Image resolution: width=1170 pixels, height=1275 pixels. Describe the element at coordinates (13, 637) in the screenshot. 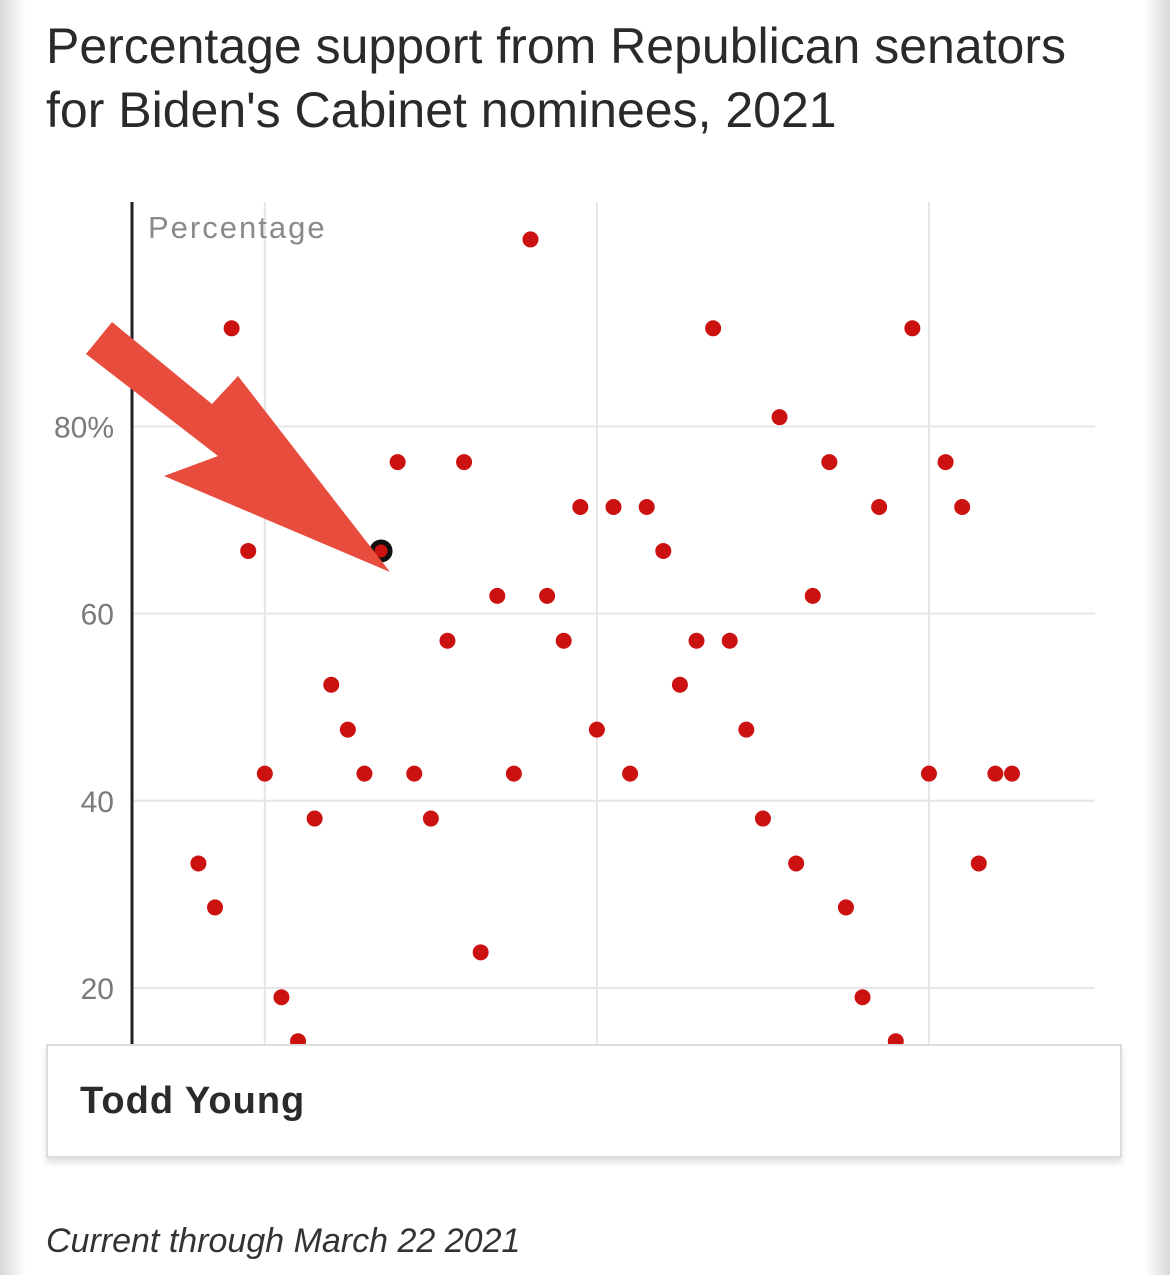

I see `left-edge-shadow` at that location.